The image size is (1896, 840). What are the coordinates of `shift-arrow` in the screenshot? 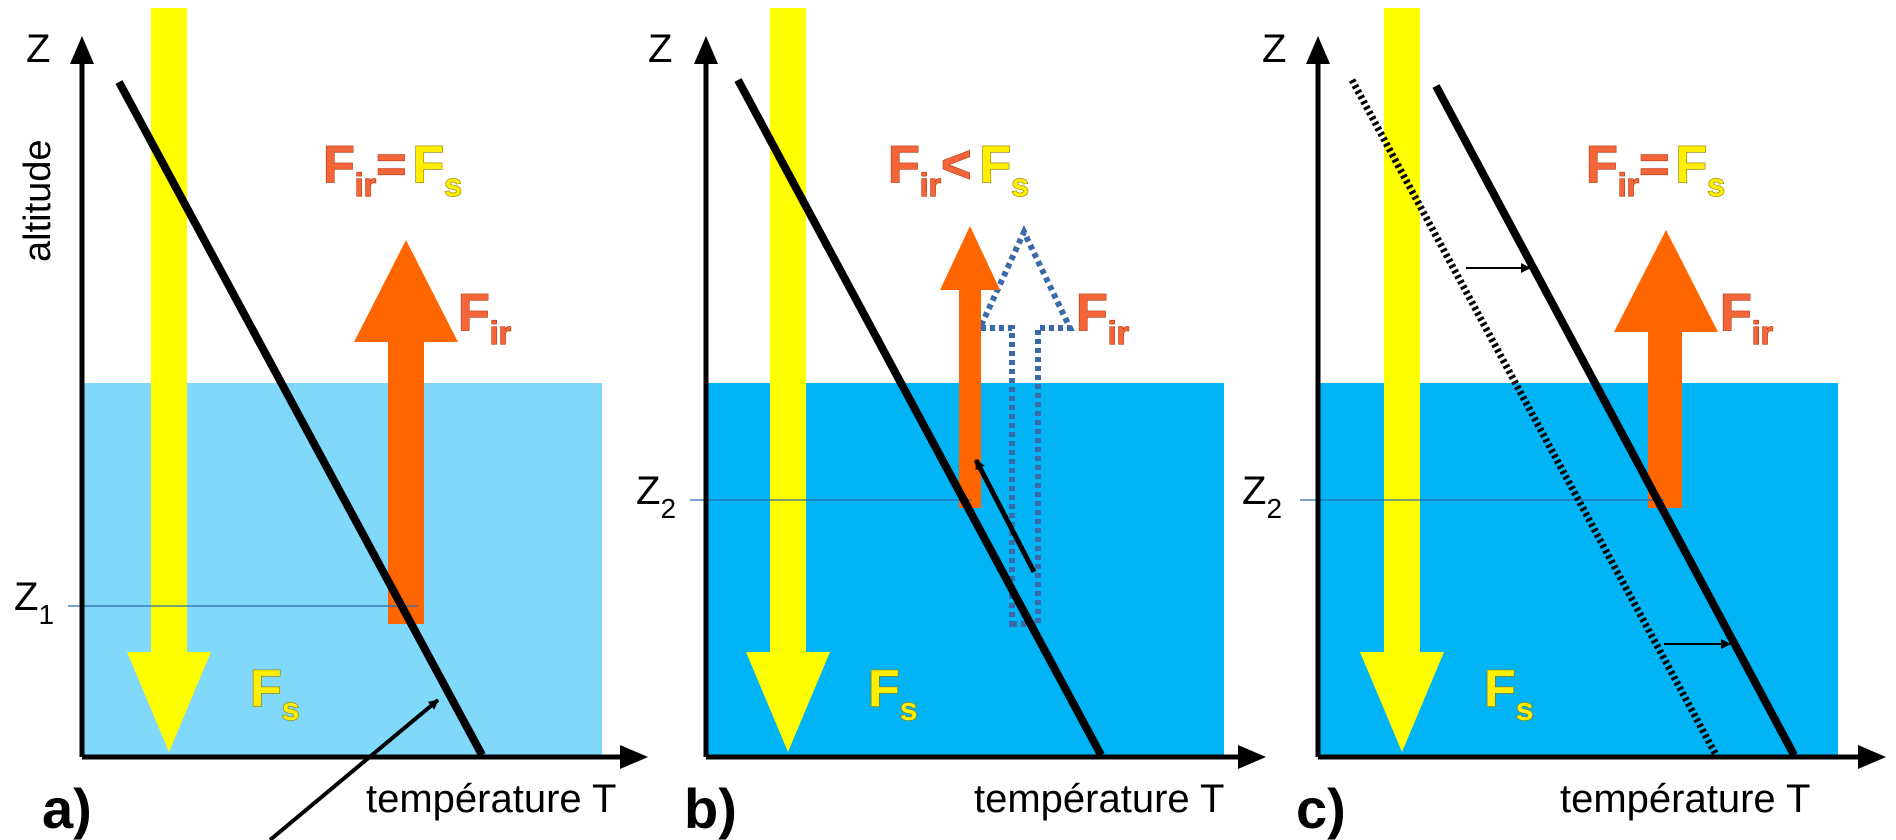 It's located at (1005, 516).